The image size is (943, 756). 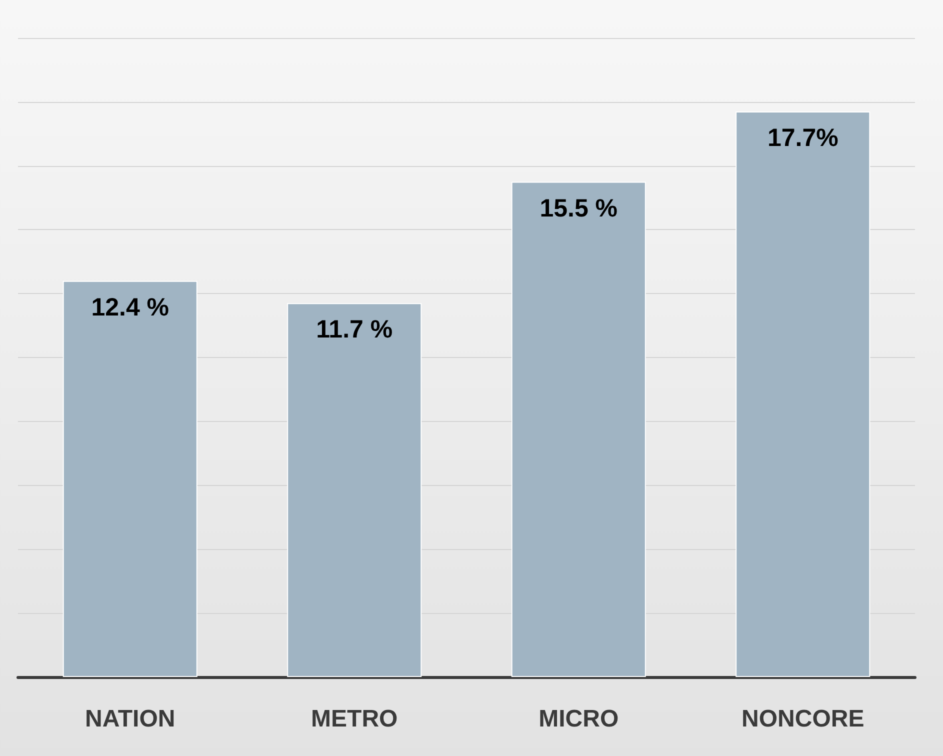 What do you see at coordinates (354, 330) in the screenshot?
I see `data-label: 11.7 %` at bounding box center [354, 330].